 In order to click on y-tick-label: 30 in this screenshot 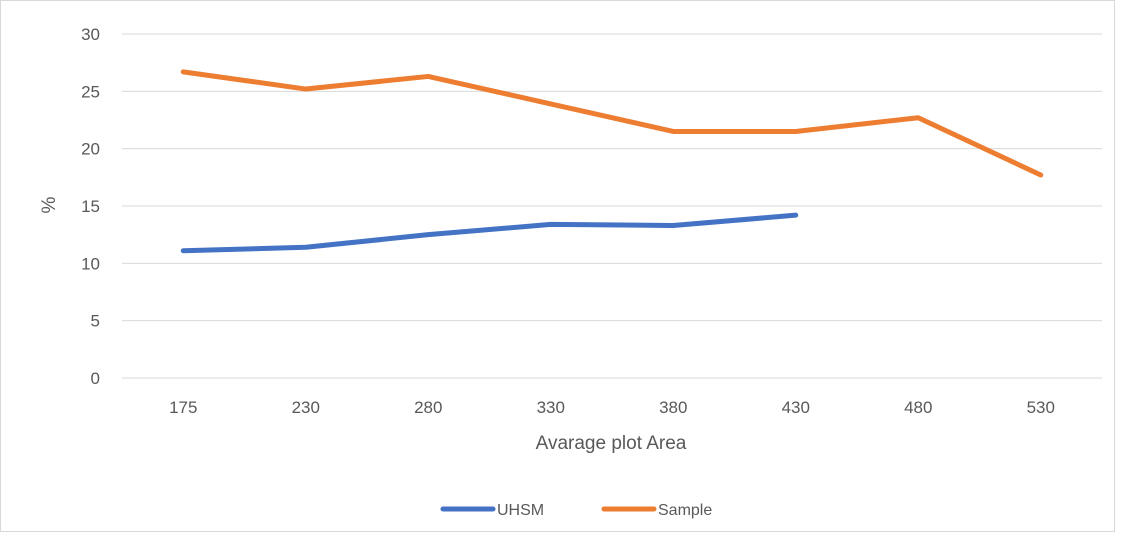, I will do `click(90, 34)`.